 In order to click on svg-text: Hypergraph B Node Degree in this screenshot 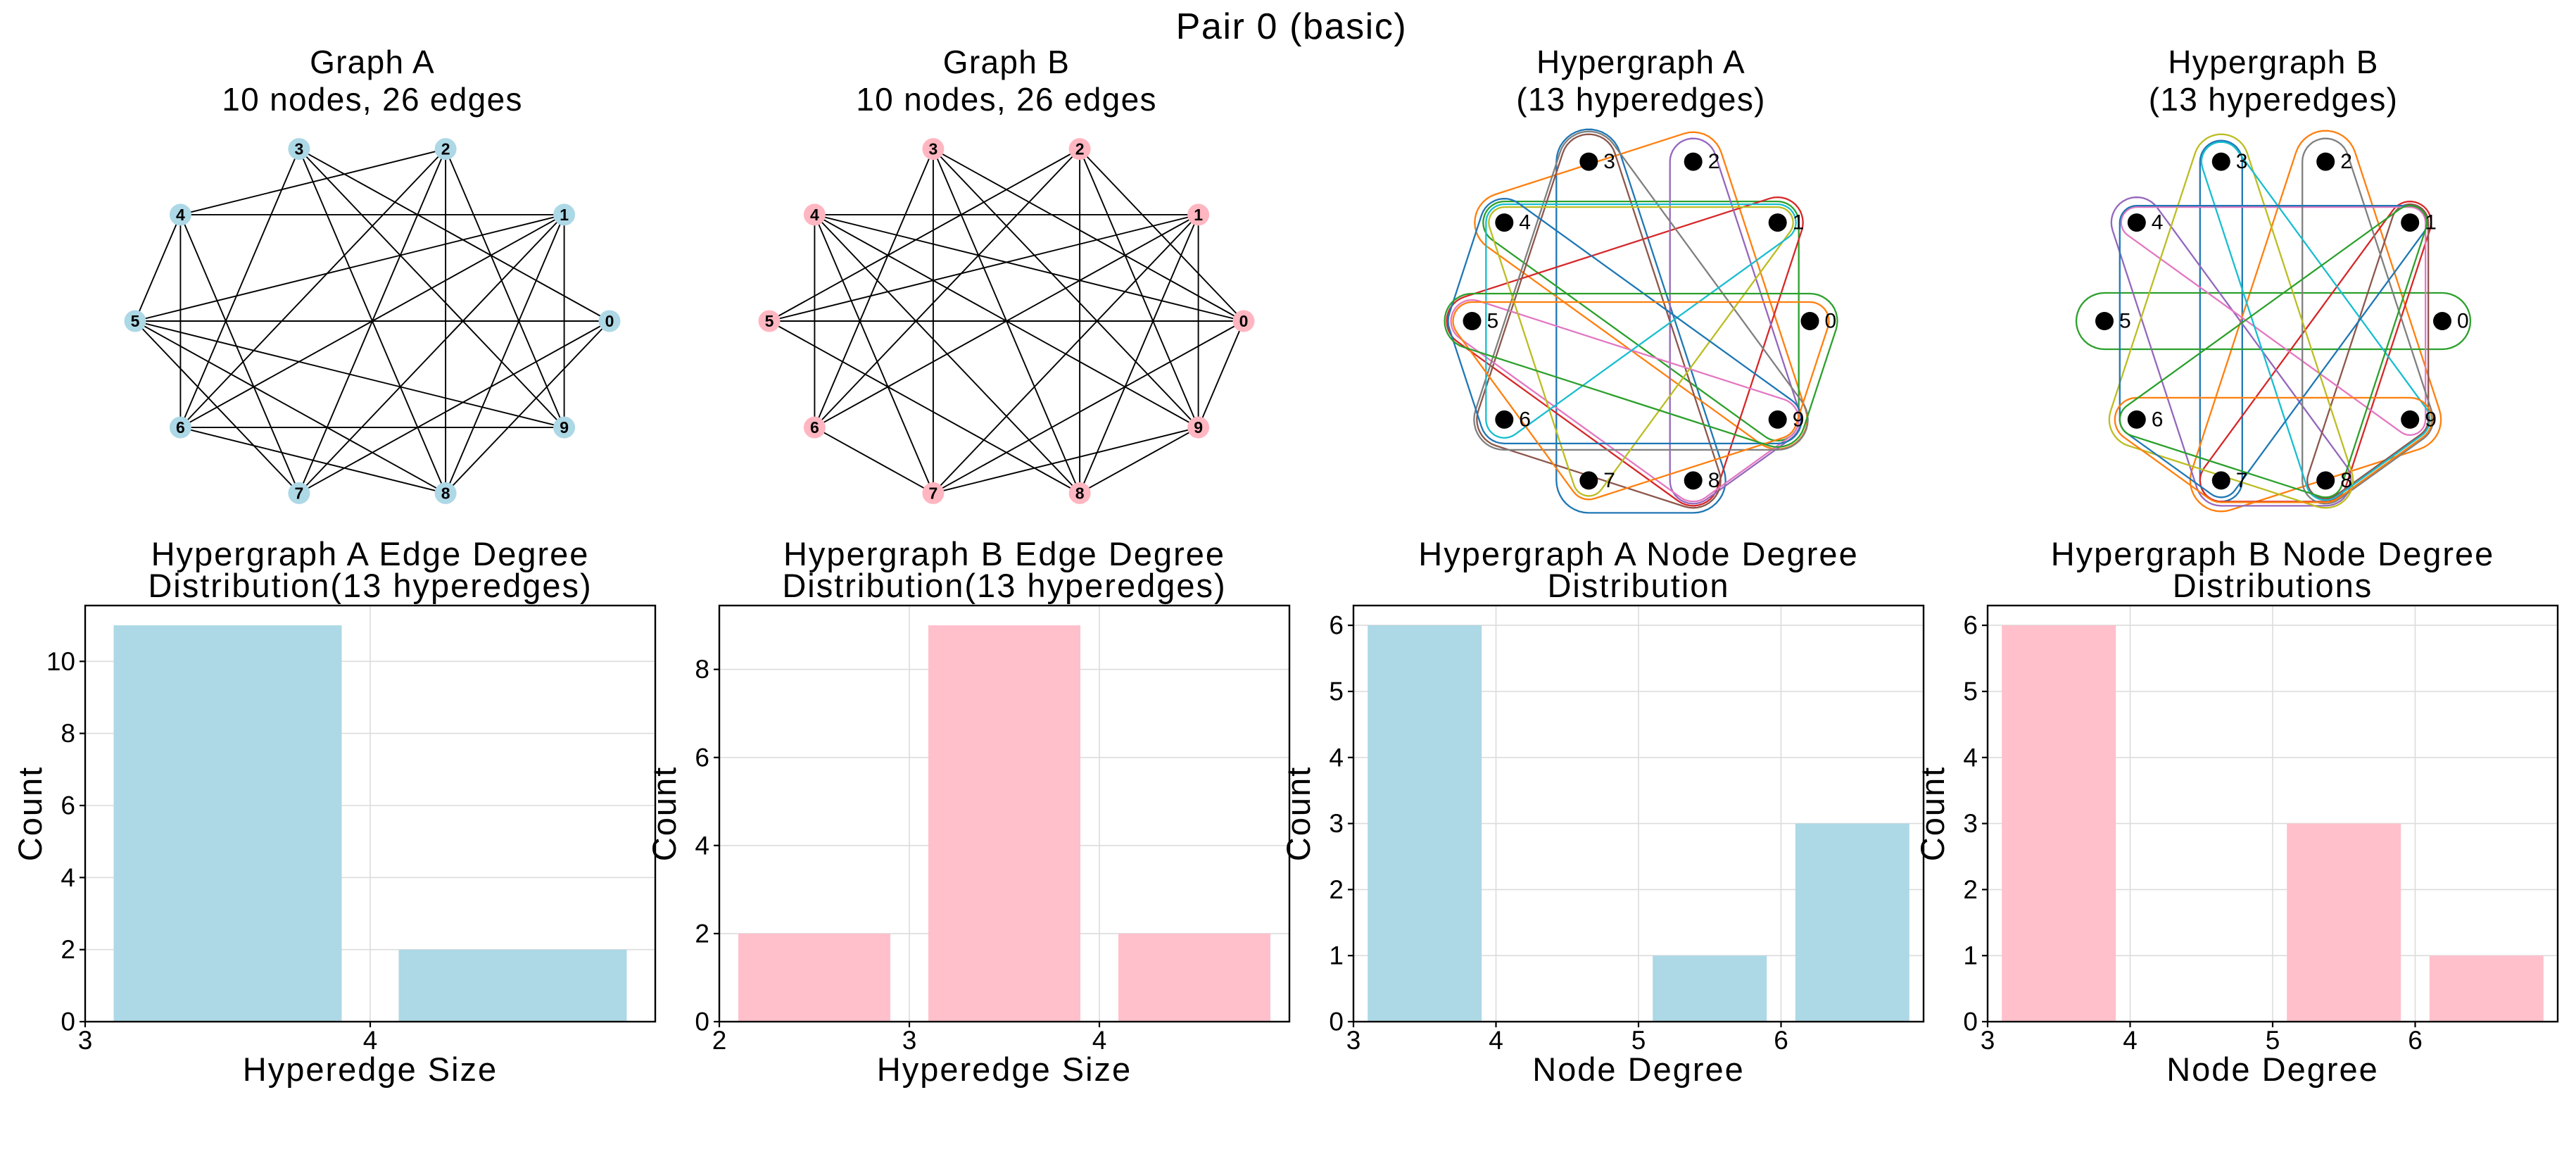, I will do `click(2273, 553)`.